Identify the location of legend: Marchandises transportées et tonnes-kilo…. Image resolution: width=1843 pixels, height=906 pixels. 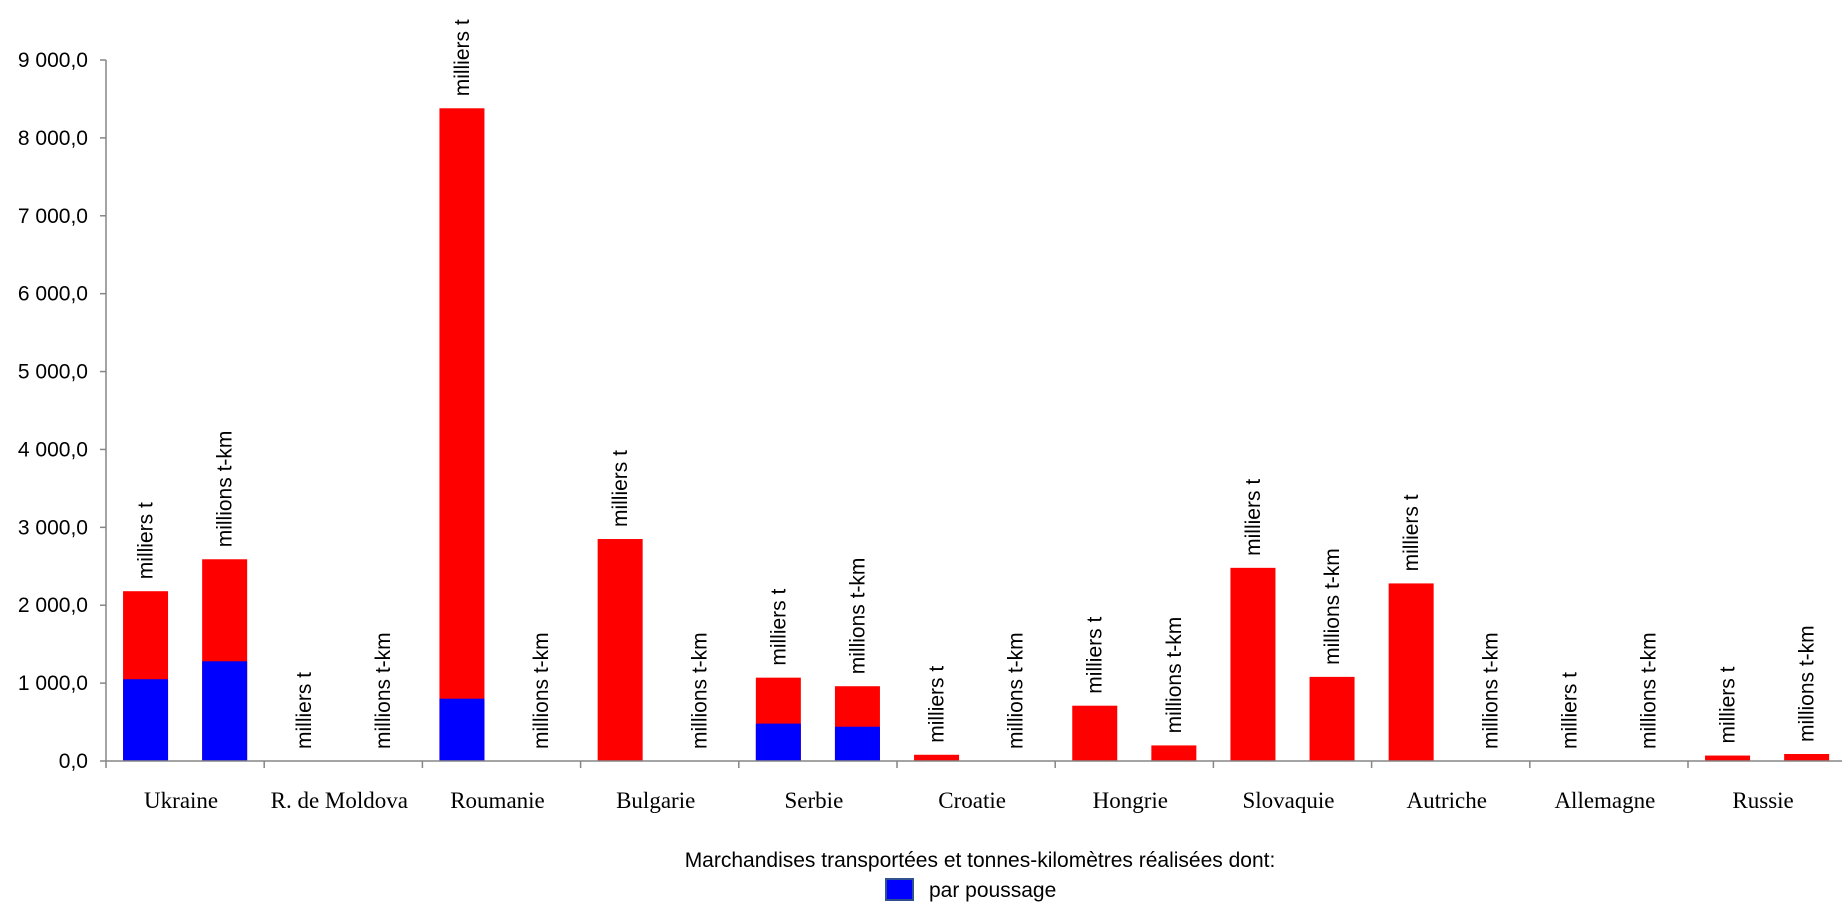
(980, 875).